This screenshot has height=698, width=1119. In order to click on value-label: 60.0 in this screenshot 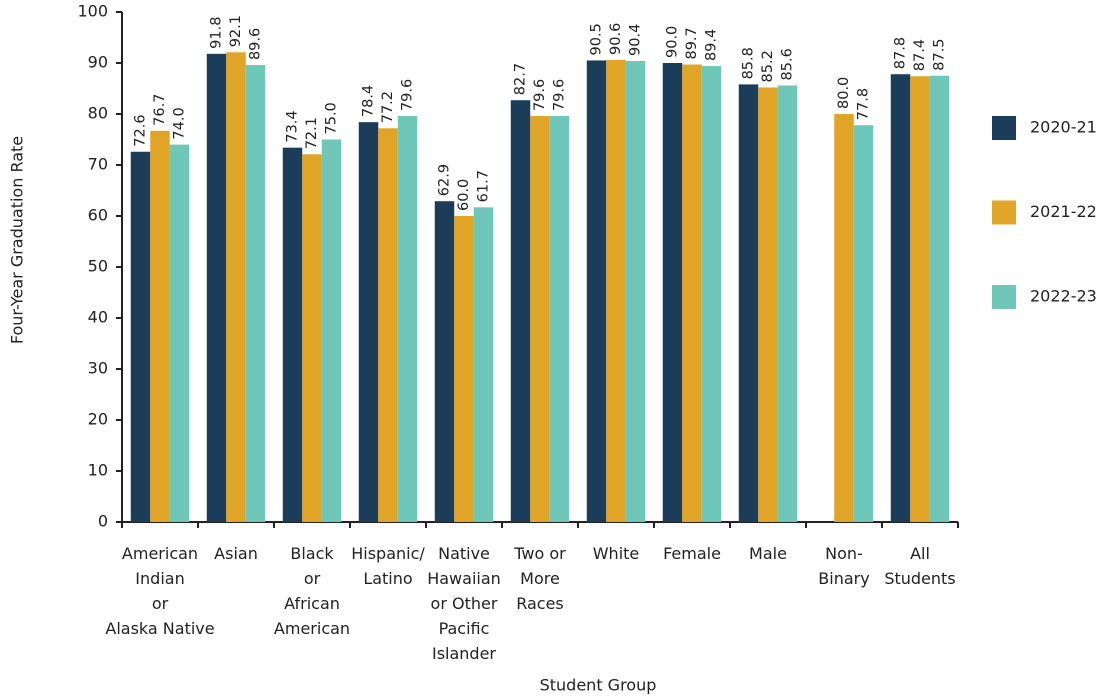, I will do `click(464, 195)`.